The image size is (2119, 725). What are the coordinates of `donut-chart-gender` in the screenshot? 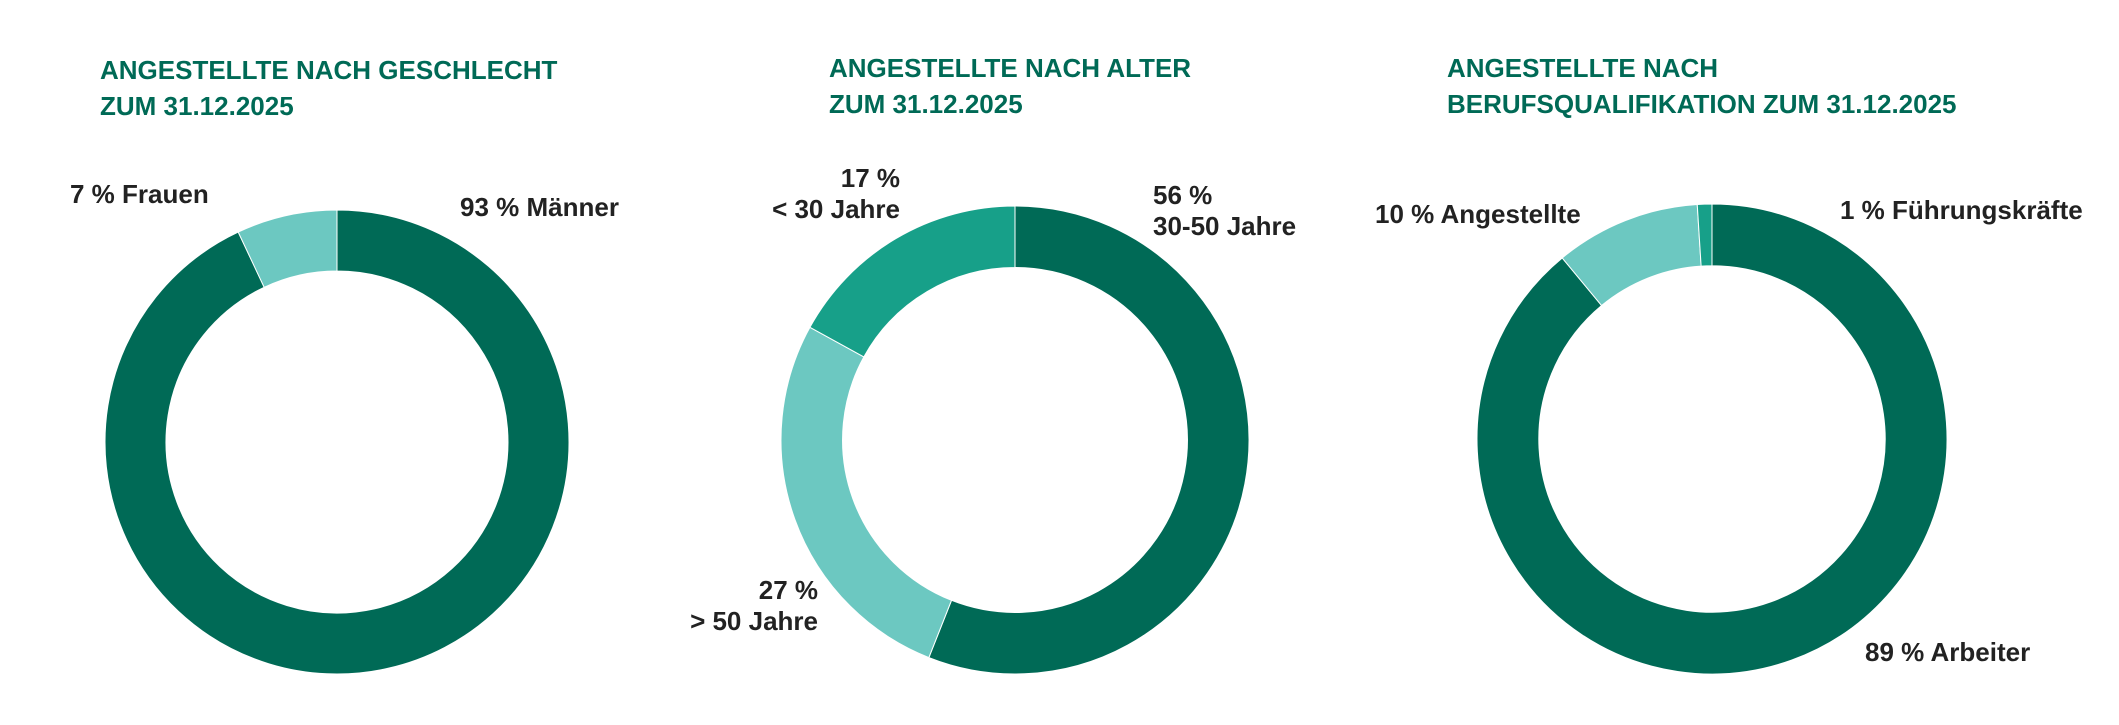 It's located at (337, 442).